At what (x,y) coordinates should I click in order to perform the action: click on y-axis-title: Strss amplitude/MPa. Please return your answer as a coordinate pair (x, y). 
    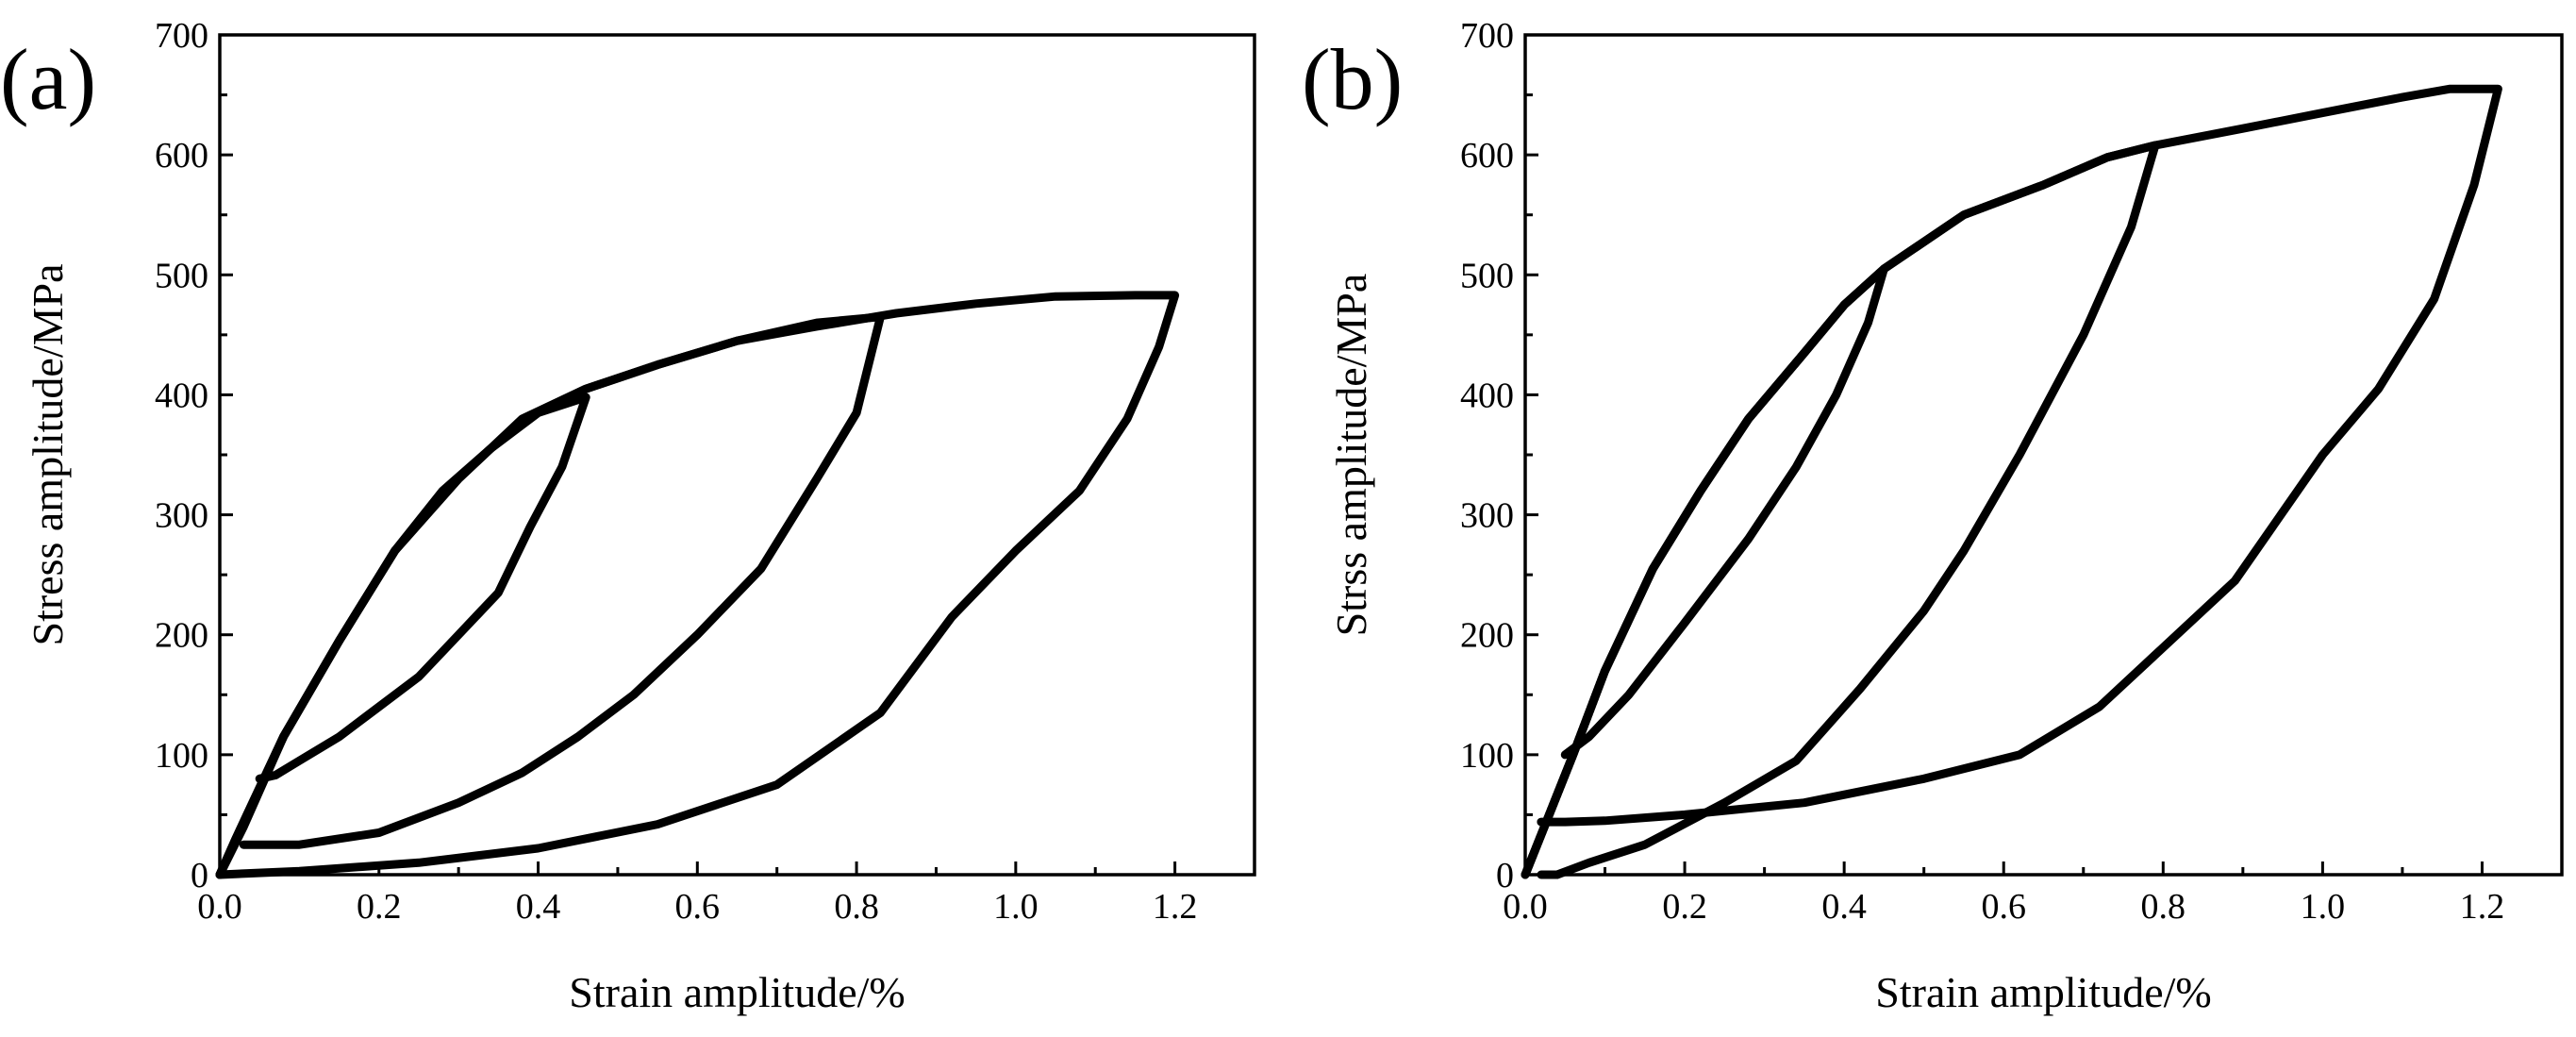
    Looking at the image, I should click on (1351, 455).